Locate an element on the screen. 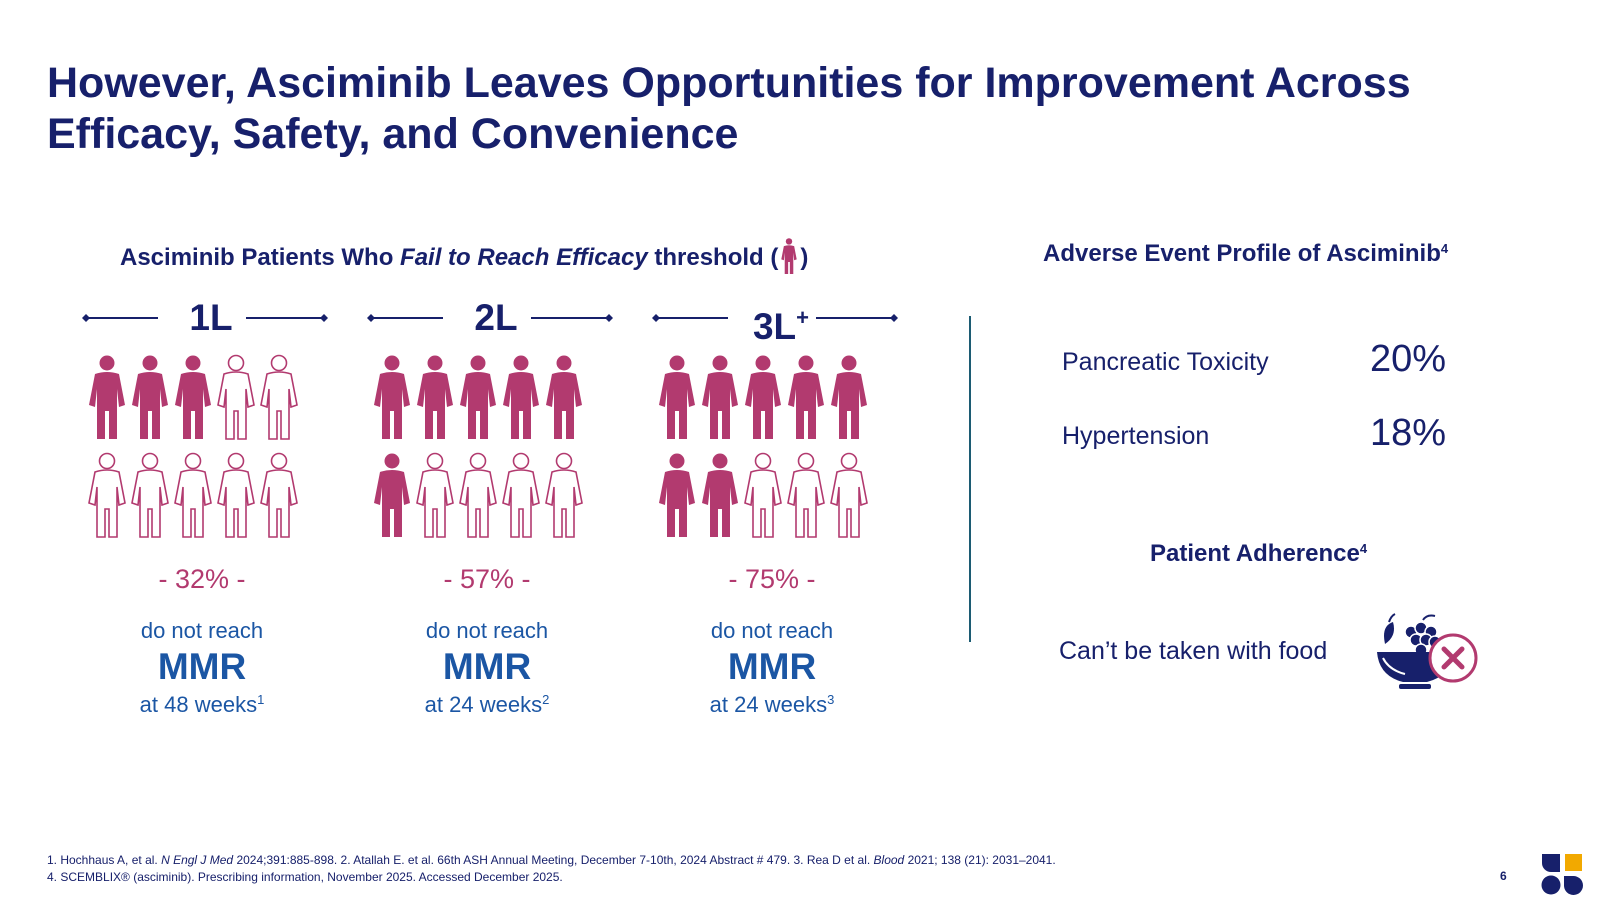 The height and width of the screenshot is (900, 1600). line-of-therapy-label: 3L+ is located at coordinates (781, 322).